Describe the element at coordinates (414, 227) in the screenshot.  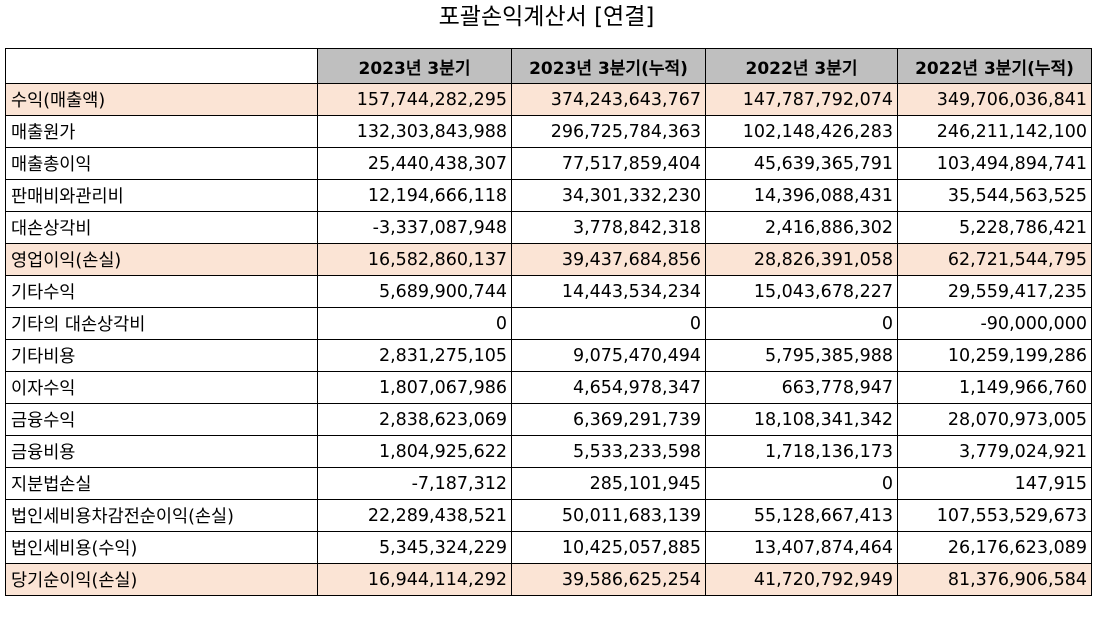
I see `value-cell: -3,337,087,948` at that location.